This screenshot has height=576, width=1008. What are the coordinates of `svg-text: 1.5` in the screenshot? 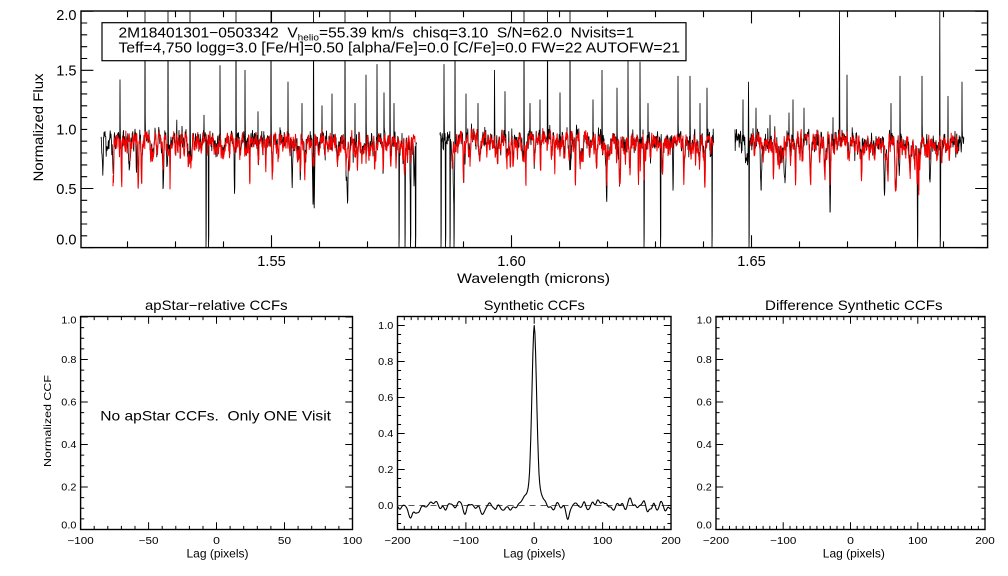 It's located at (66, 72).